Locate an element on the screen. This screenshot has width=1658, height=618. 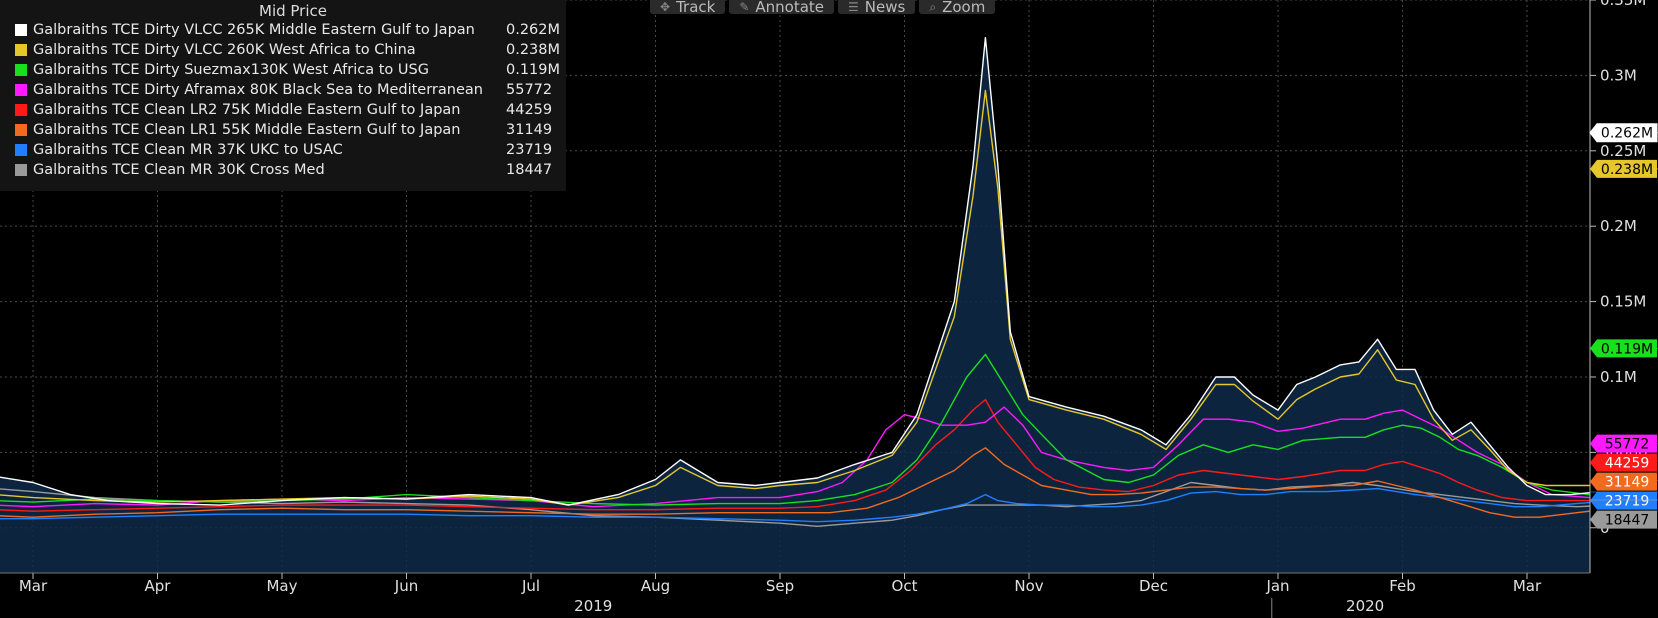
x-tick-label: May is located at coordinates (281, 586).